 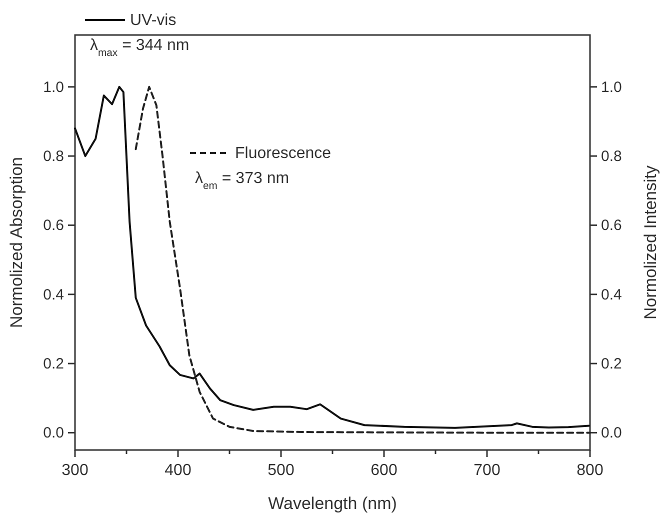 What do you see at coordinates (283, 153) in the screenshot?
I see `legend-label: Fluorescence` at bounding box center [283, 153].